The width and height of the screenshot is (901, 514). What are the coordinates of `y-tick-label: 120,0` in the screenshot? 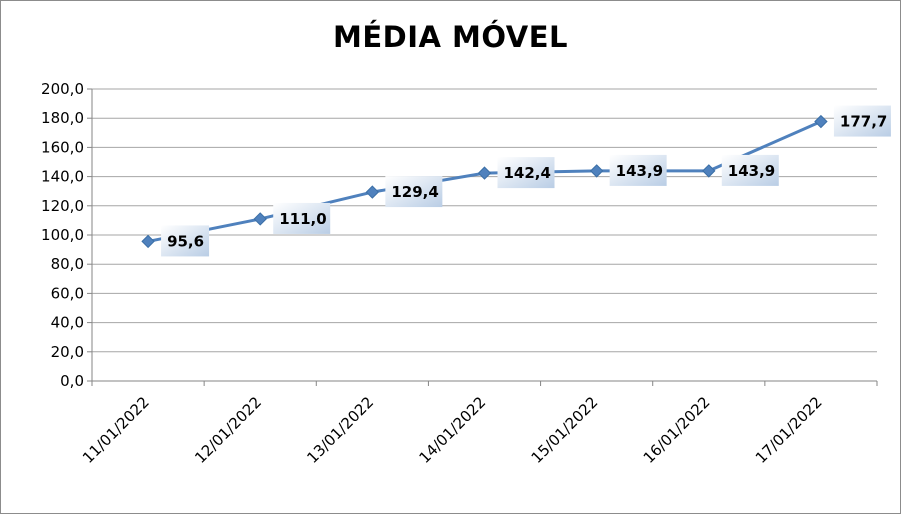 It's located at (62, 206).